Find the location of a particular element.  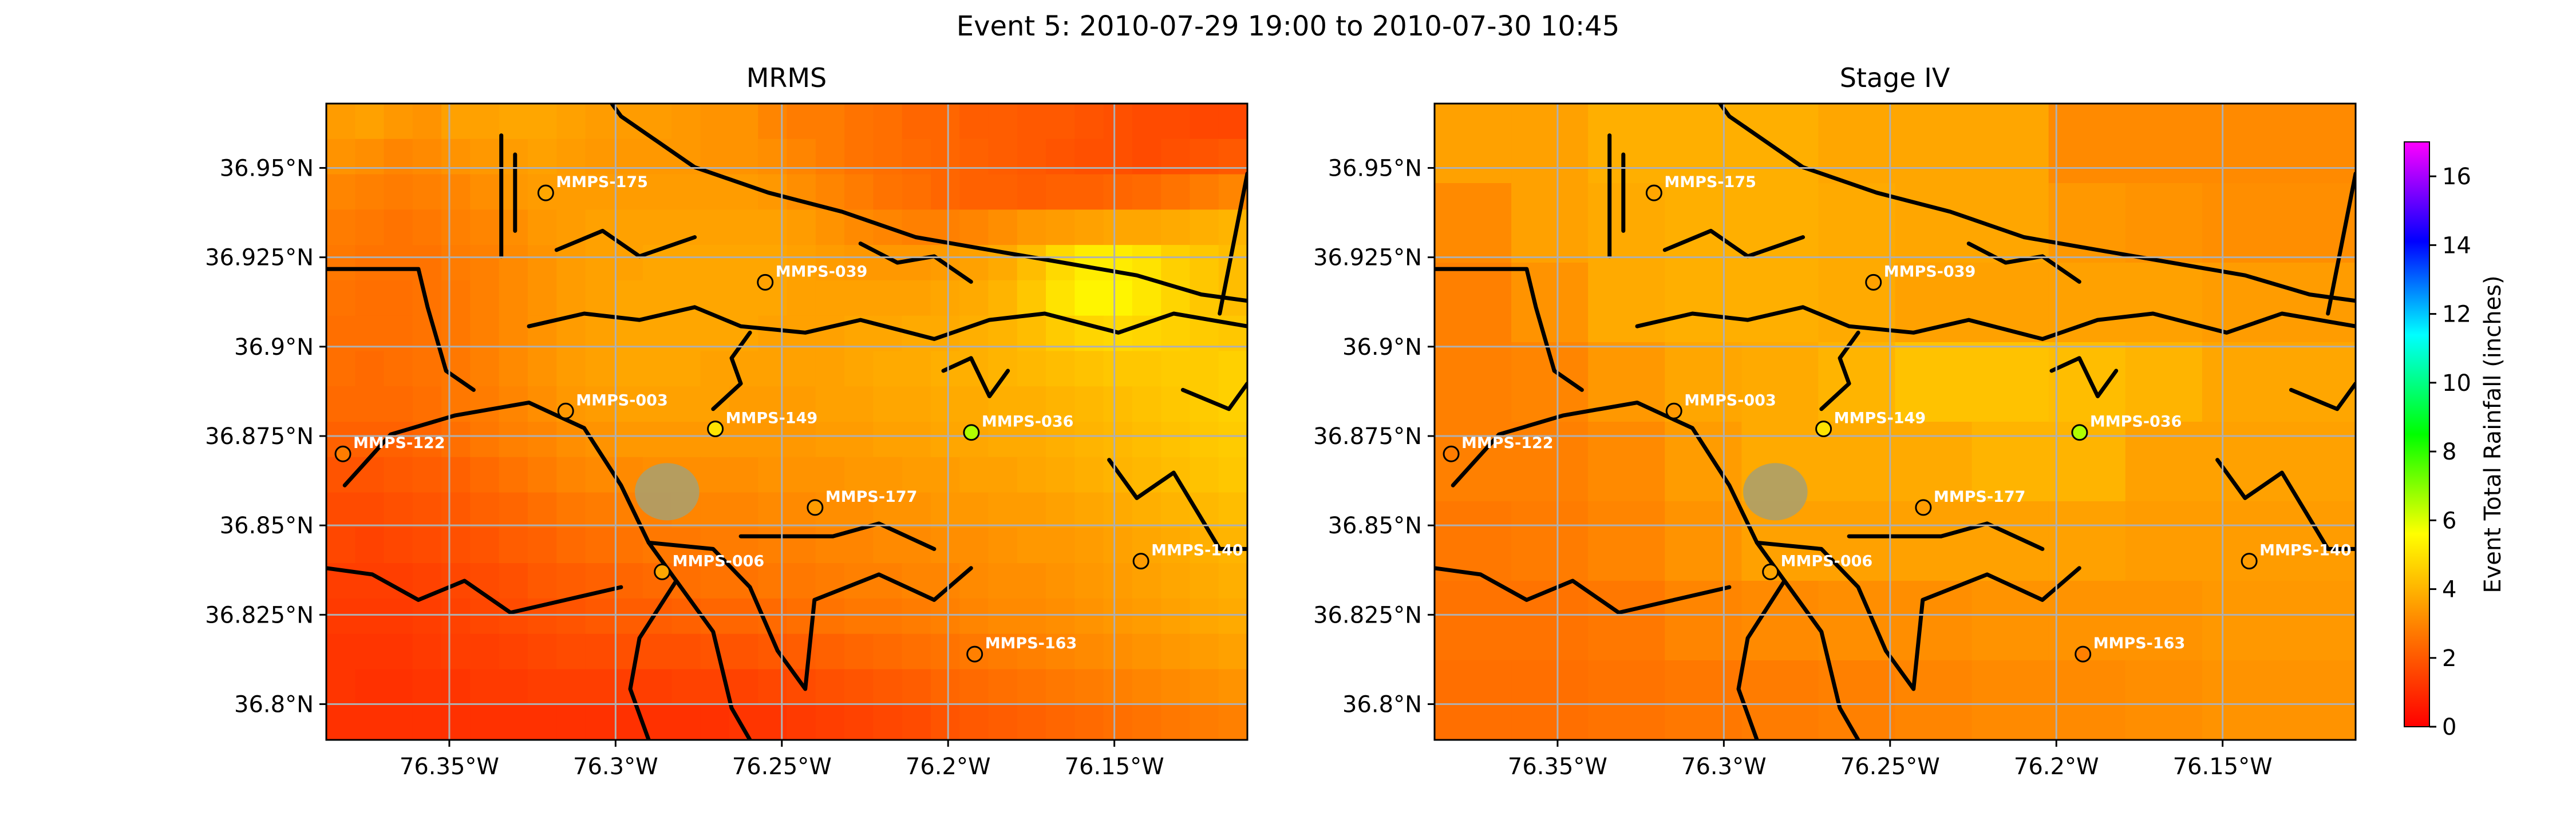

gauge-label: MMPS-177 is located at coordinates (1980, 497).